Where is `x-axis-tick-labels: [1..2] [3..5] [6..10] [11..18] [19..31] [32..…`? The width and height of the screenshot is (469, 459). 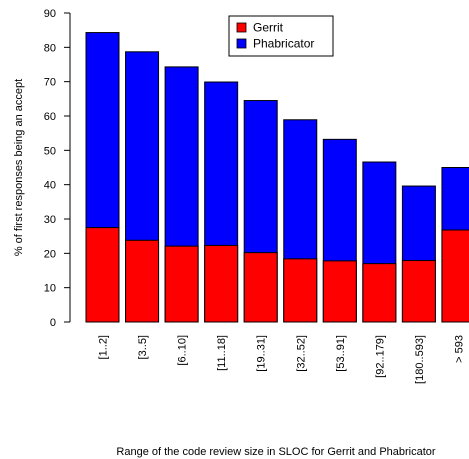
x-axis-tick-labels: [1..2] [3..5] [6..10] [11..18] [19..31] [32..… is located at coordinates (282, 359).